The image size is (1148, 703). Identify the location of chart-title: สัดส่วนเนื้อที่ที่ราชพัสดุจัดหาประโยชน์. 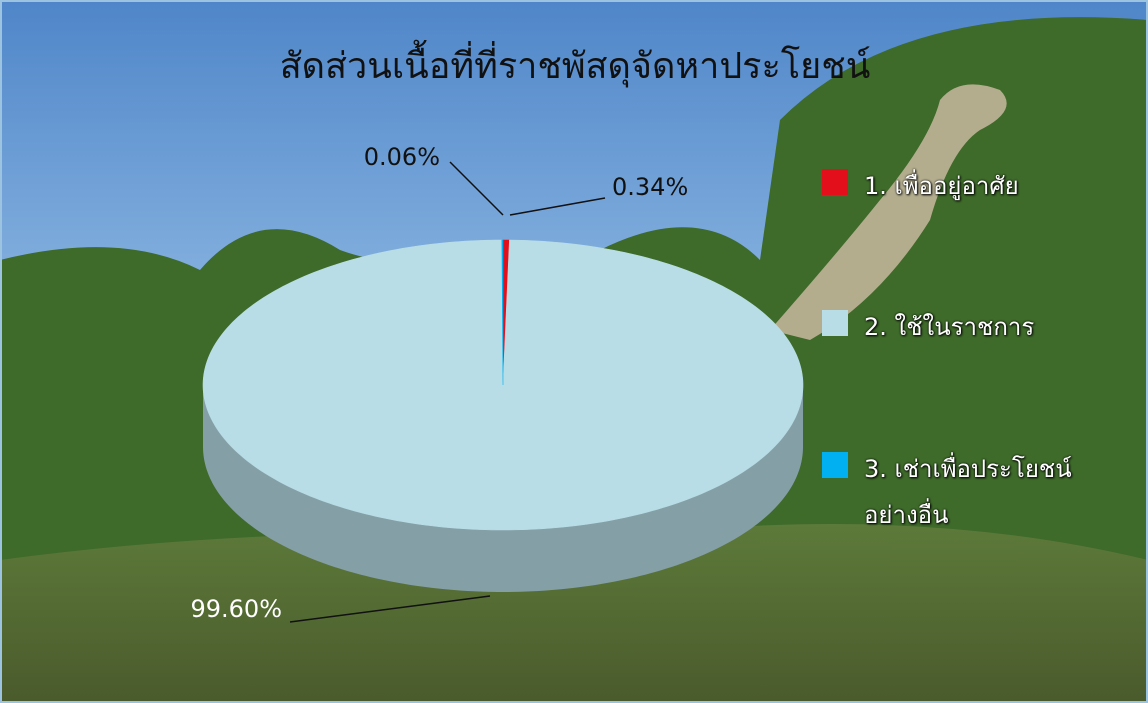
(575, 63).